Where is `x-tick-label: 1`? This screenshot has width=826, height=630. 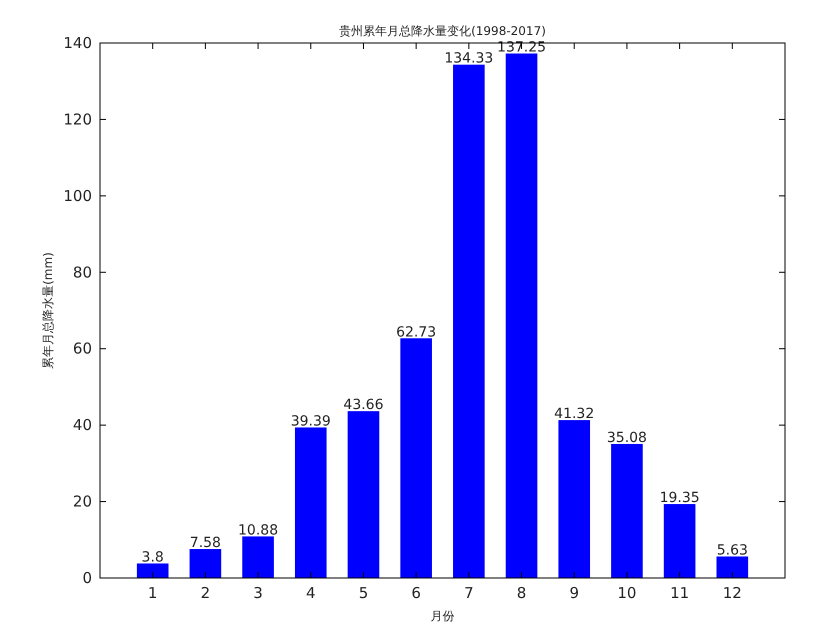 x-tick-label: 1 is located at coordinates (153, 593).